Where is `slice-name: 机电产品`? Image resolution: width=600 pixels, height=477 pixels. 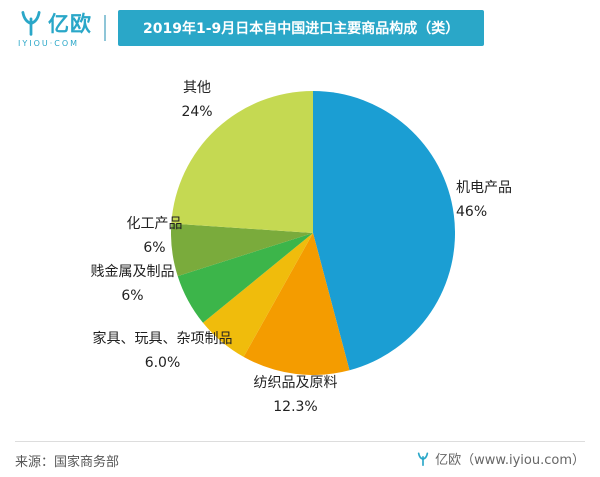 slice-name: 机电产品 is located at coordinates (484, 188).